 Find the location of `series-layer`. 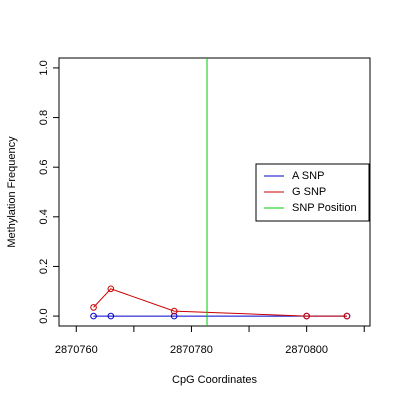

series-layer is located at coordinates (220, 302).